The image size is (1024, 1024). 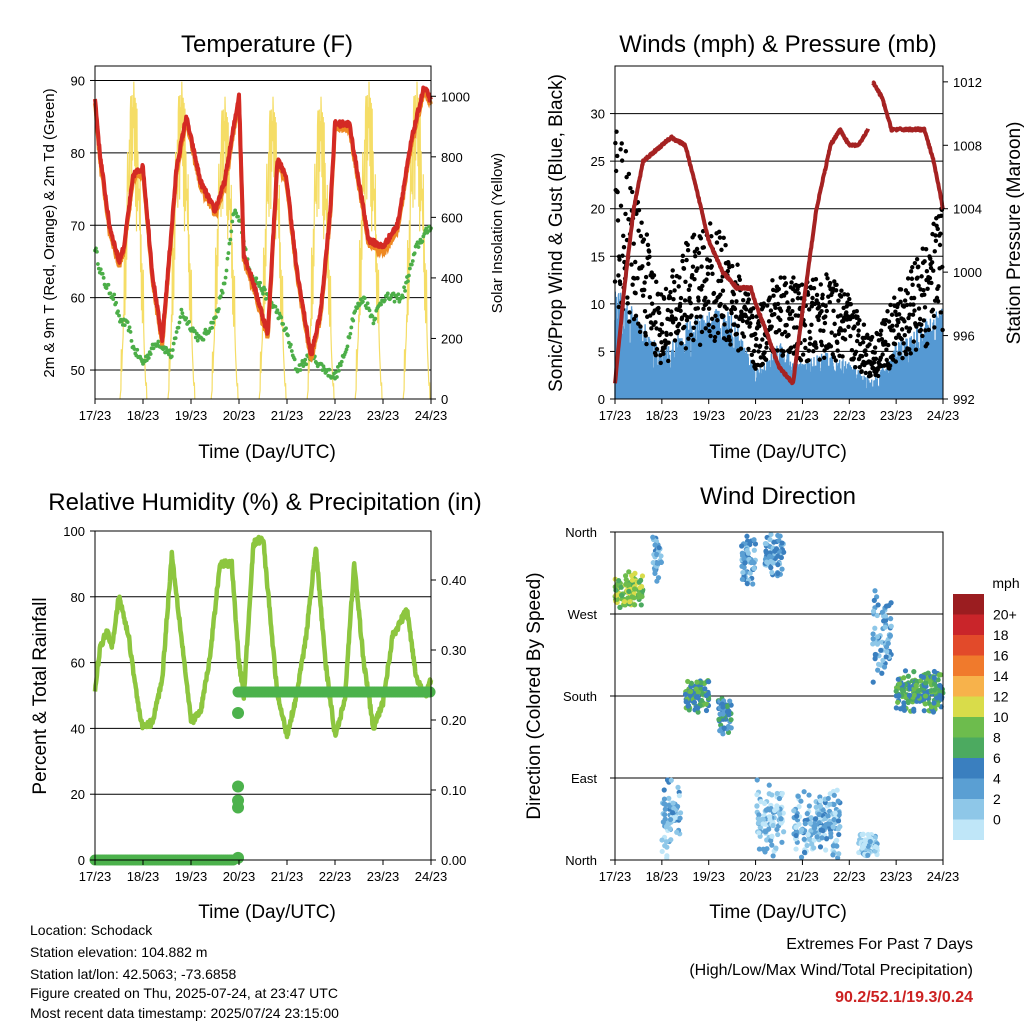 I want to click on temperature-xlabel: Time (Day/UTC), so click(x=267, y=452).